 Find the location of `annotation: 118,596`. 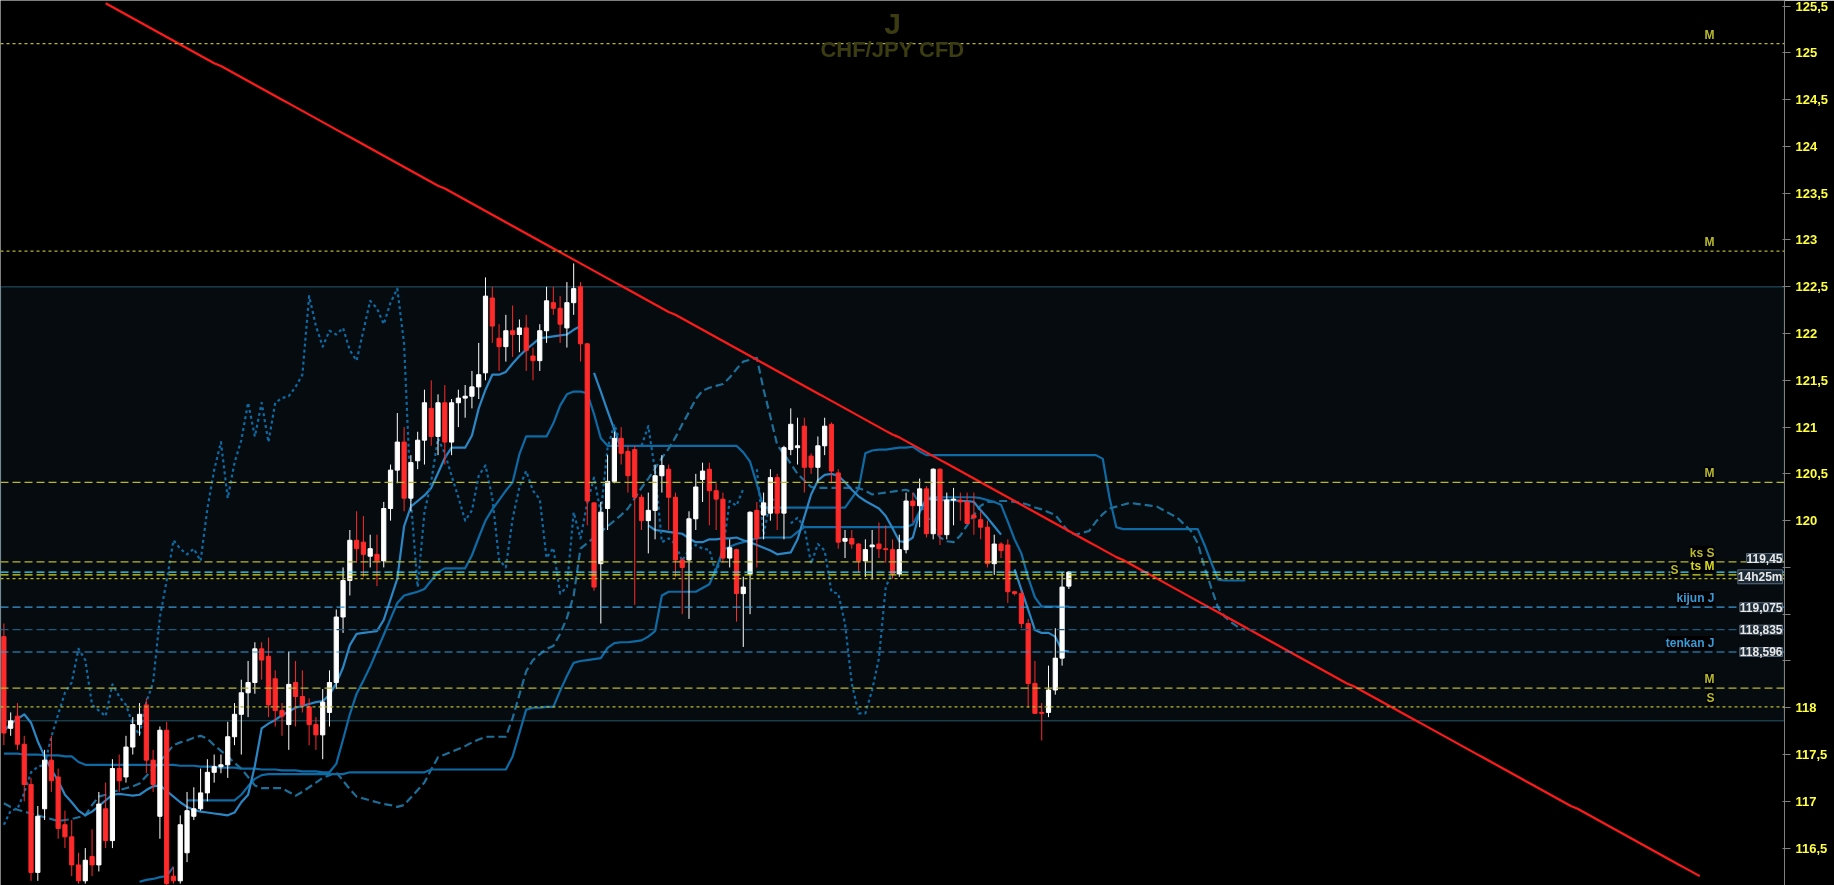

annotation: 118,596 is located at coordinates (1761, 652).